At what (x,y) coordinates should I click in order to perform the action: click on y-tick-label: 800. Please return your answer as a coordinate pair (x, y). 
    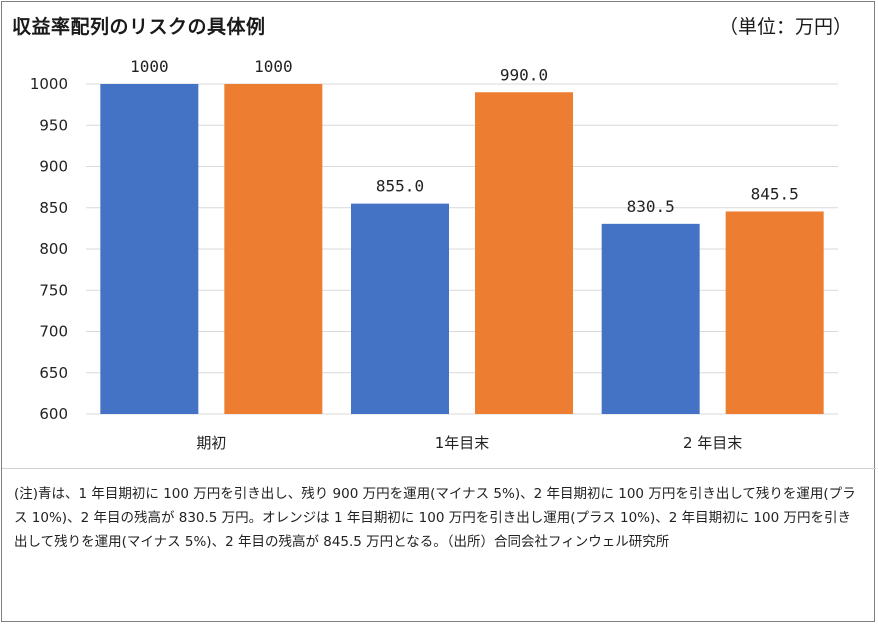
    Looking at the image, I should click on (53, 249).